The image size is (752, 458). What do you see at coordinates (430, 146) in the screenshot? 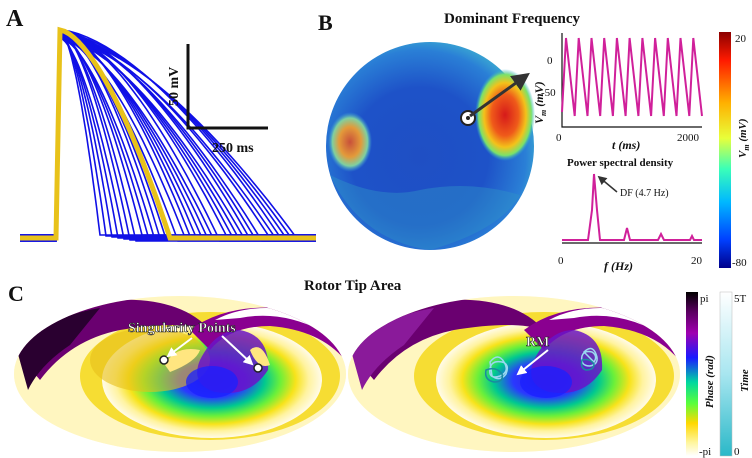
I see `sphere` at bounding box center [430, 146].